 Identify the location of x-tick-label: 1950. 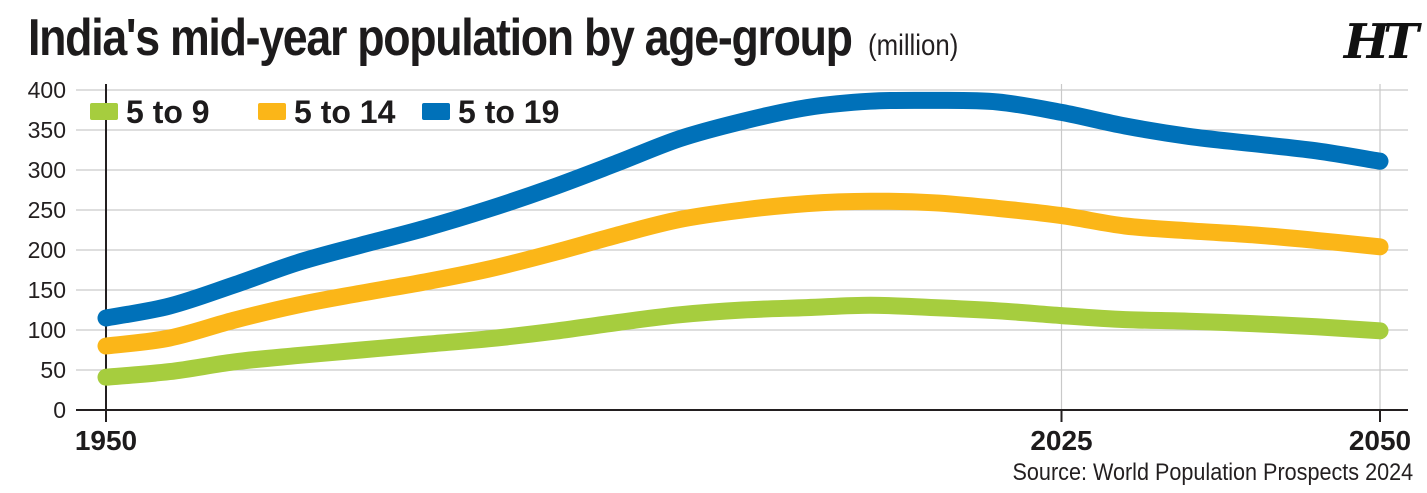
(106, 440).